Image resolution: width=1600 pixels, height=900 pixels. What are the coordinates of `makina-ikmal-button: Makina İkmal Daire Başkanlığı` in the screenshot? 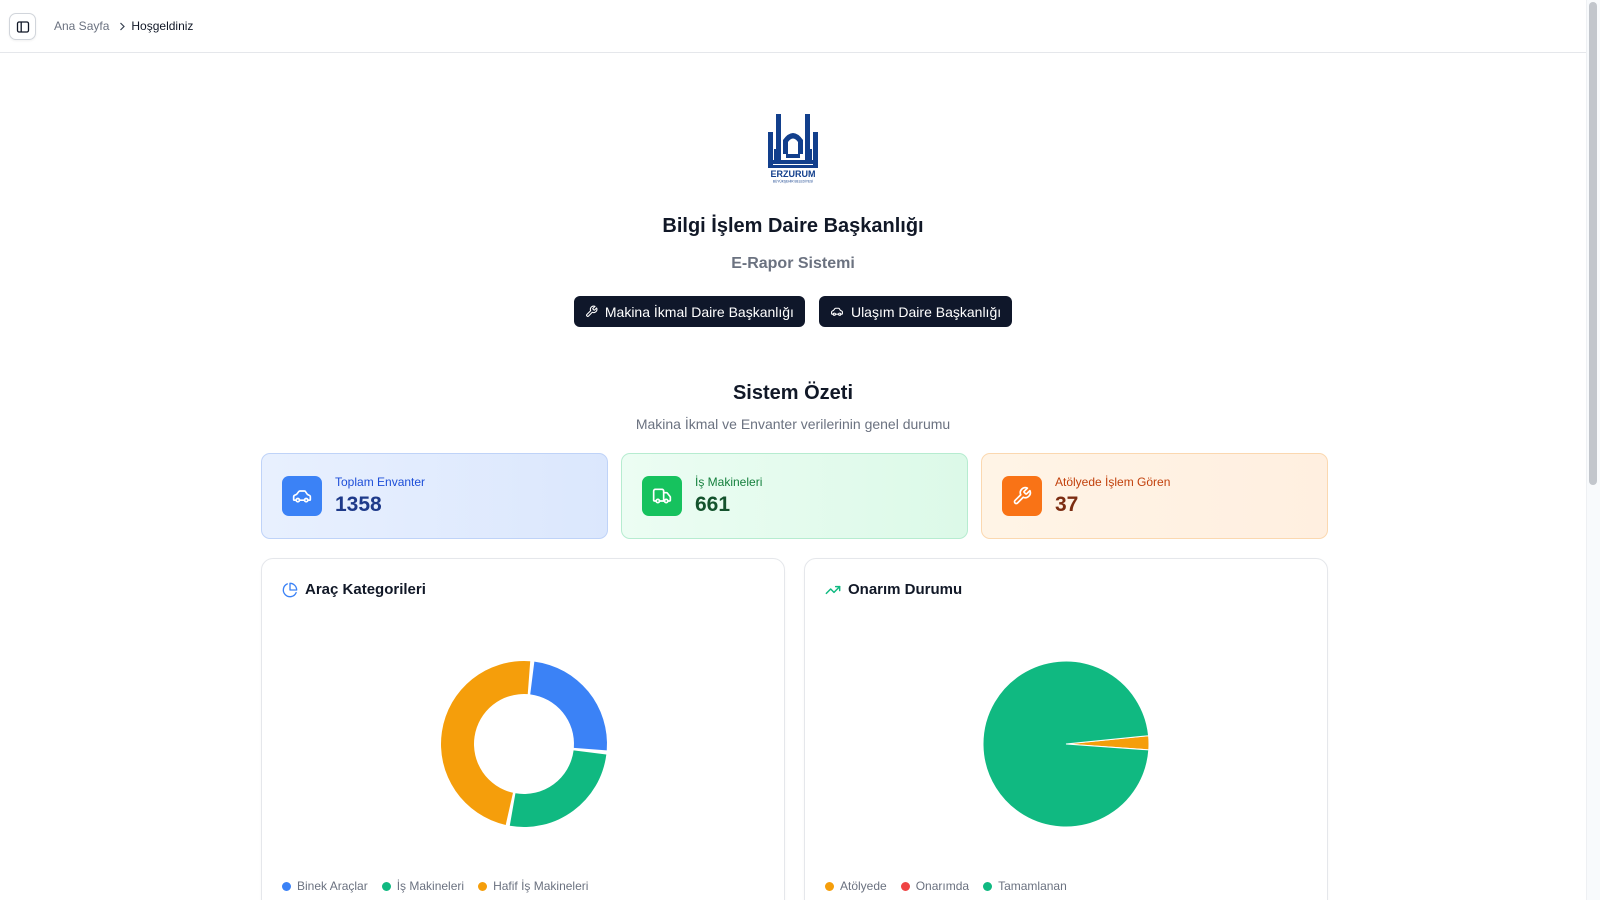 It's located at (689, 311).